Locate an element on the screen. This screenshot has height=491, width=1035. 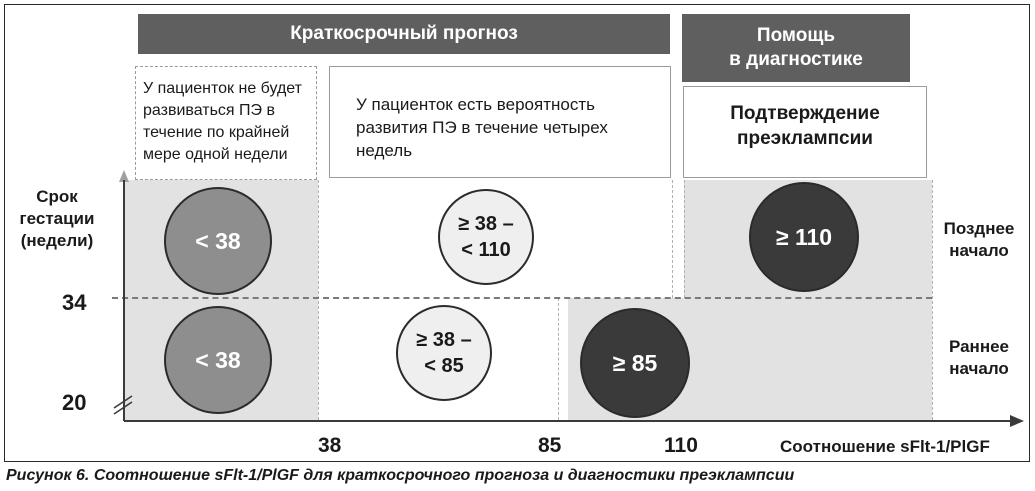
circle-late-mid: ≥ 38 – < 110 is located at coordinates (486, 237).